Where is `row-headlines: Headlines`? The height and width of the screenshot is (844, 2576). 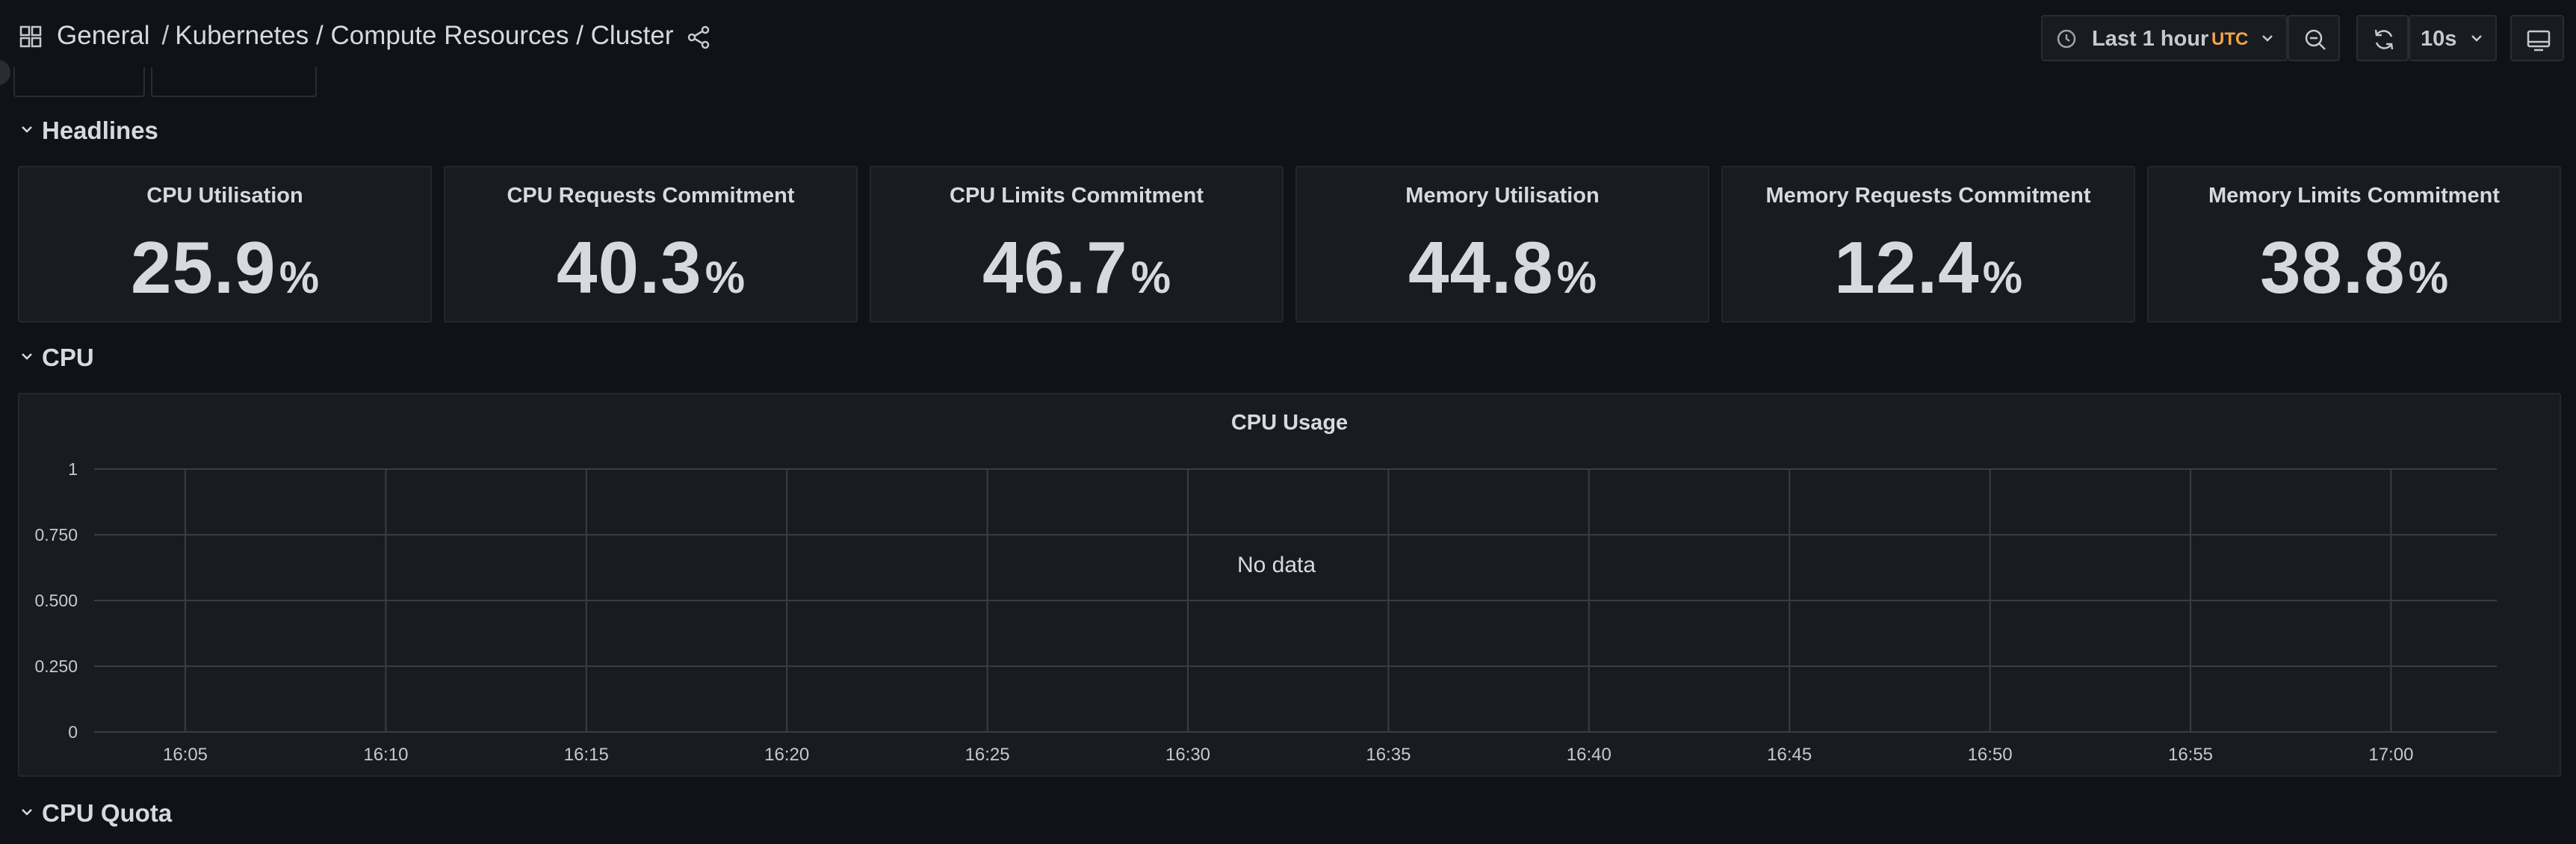 row-headlines: Headlines is located at coordinates (89, 131).